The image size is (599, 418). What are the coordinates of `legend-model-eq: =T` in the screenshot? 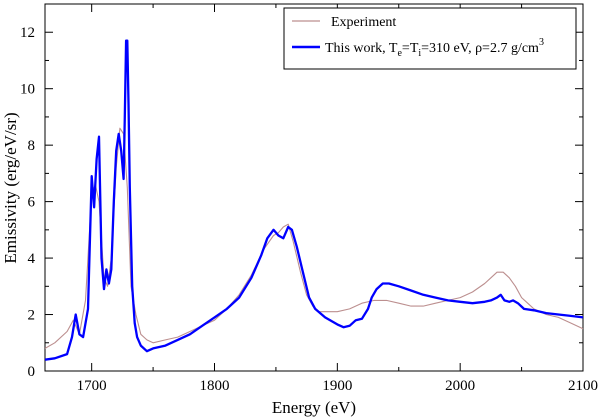 It's located at (410, 48).